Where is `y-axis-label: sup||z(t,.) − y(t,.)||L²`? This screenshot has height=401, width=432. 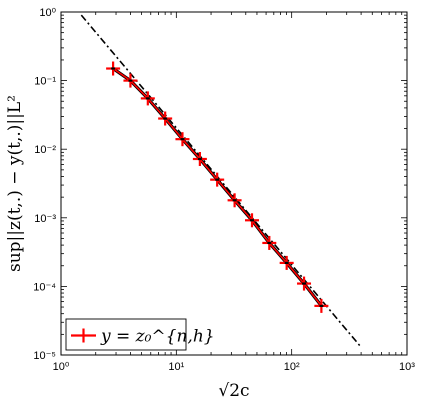 y-axis-label: sup||z(t,.) − y(t,.)||L² is located at coordinates (15, 183).